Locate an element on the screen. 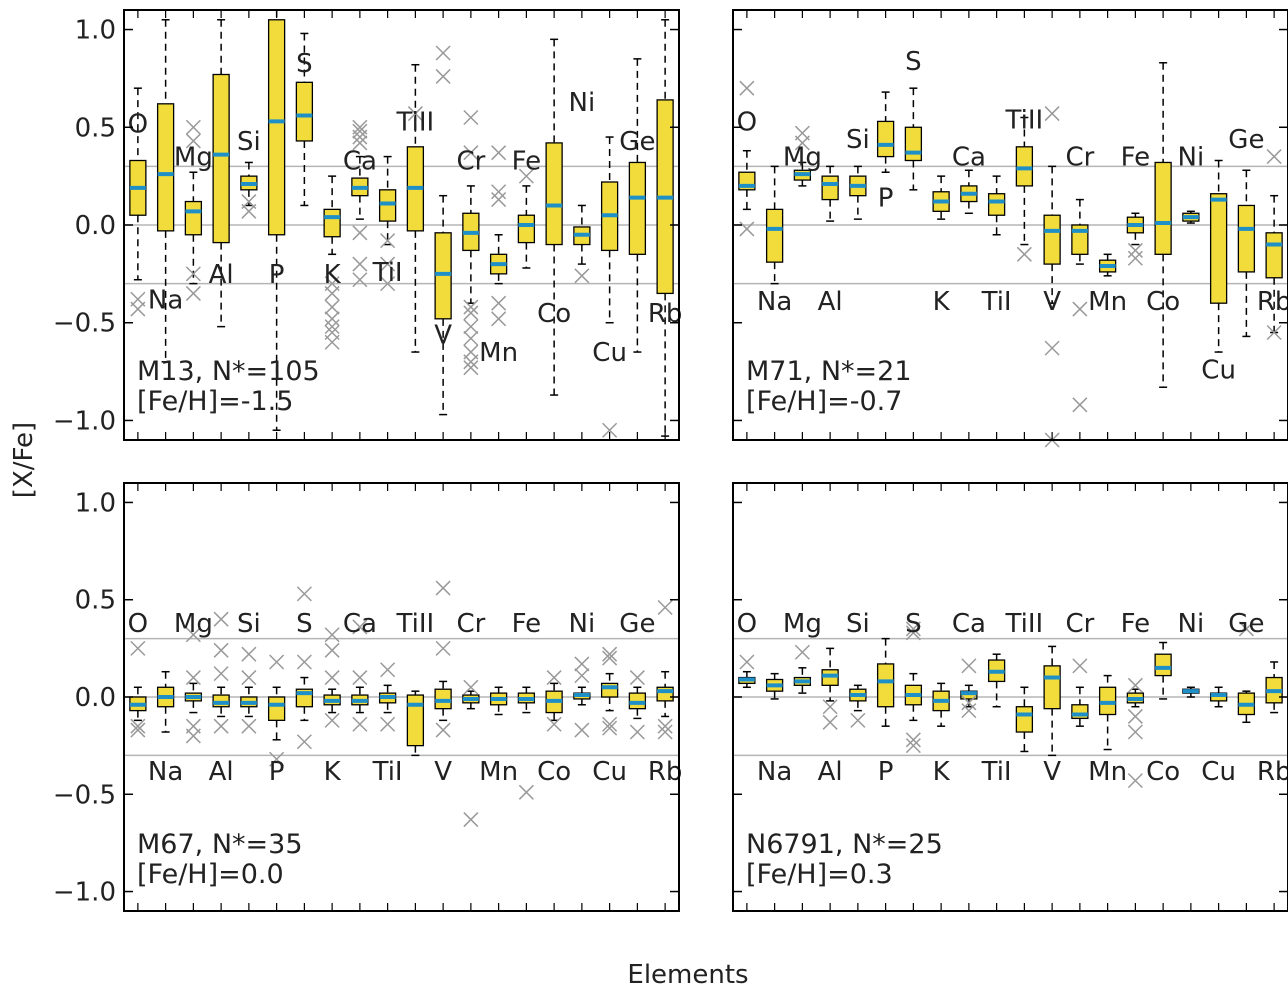  y-tick-label: −1.0 is located at coordinates (84, 893).